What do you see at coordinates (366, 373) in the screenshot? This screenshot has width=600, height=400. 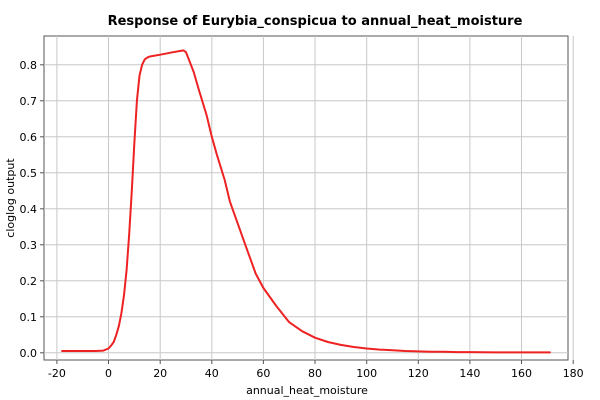 I see `x-tick-label: 100` at bounding box center [366, 373].